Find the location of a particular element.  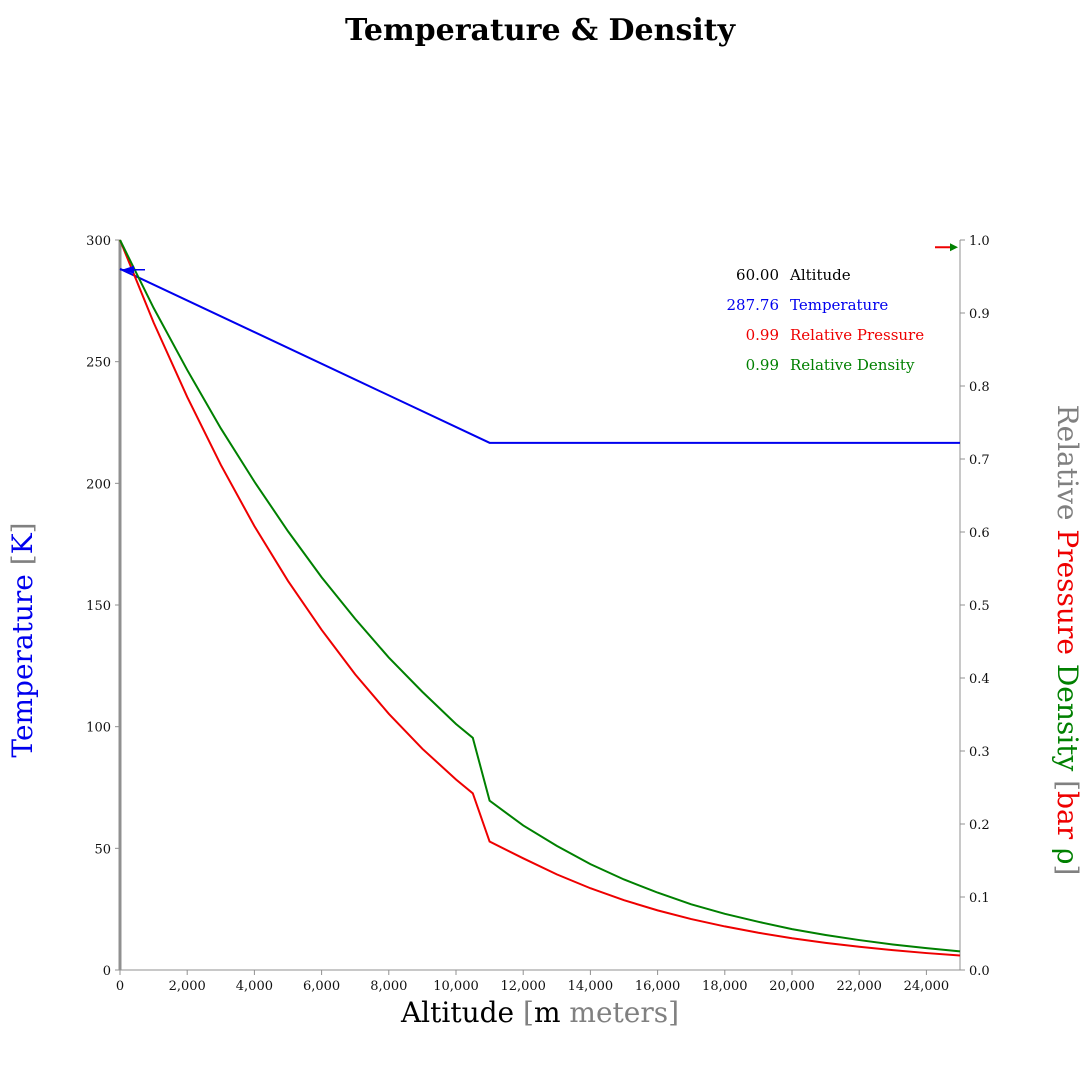

left-y-tick-label: 200 is located at coordinates (98, 484).